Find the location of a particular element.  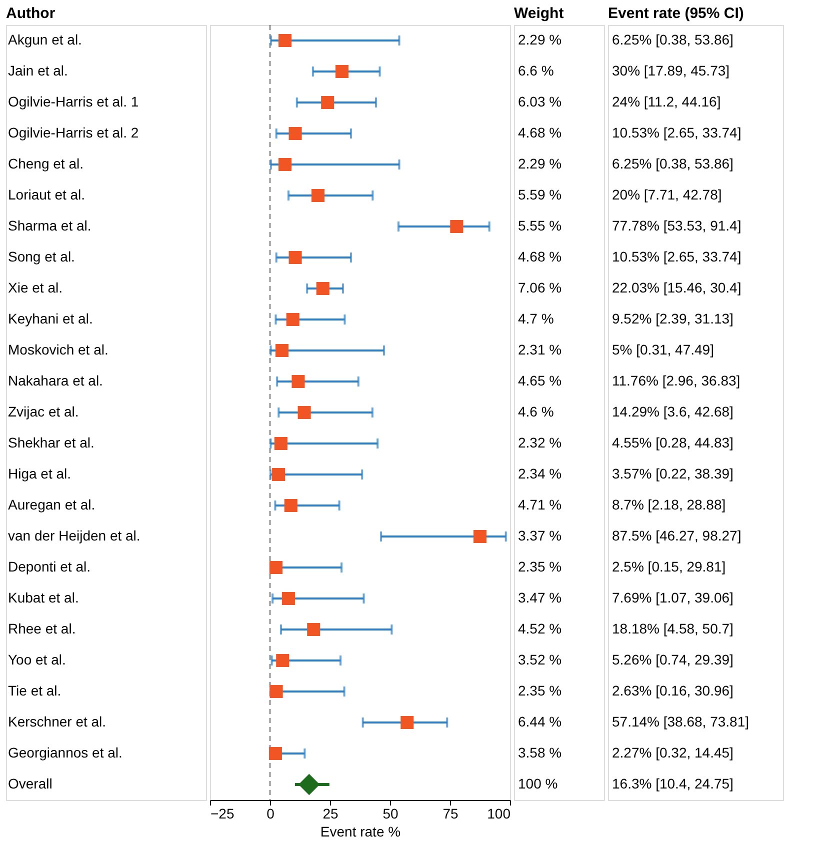

x-axis-title: Event rate % is located at coordinates (360, 832).